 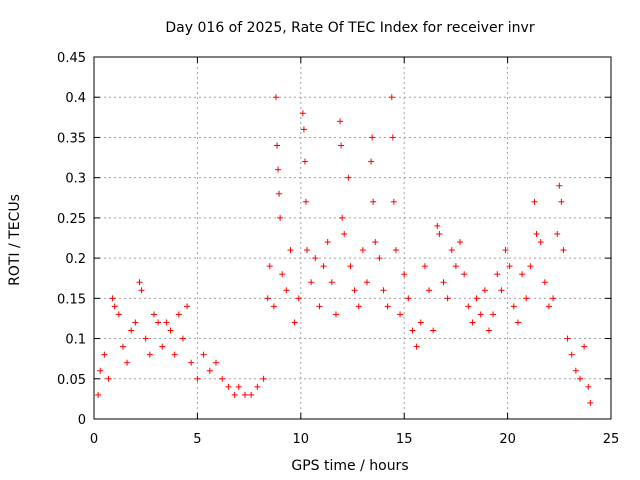 I want to click on x-tick-label: 15, so click(x=404, y=439).